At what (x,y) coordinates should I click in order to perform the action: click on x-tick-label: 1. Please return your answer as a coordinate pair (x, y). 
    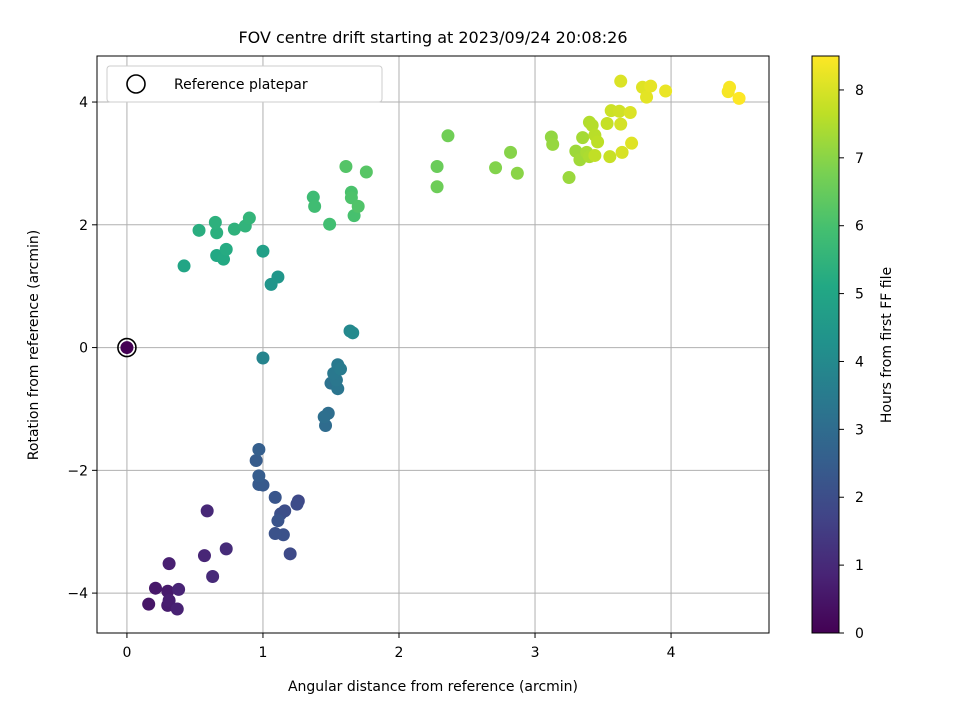
    Looking at the image, I should click on (262, 653).